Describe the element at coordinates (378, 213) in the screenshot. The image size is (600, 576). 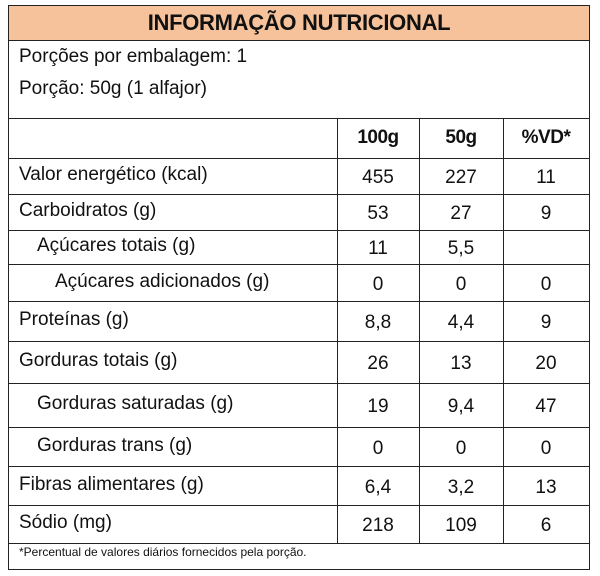
I see `row-value: 53` at that location.